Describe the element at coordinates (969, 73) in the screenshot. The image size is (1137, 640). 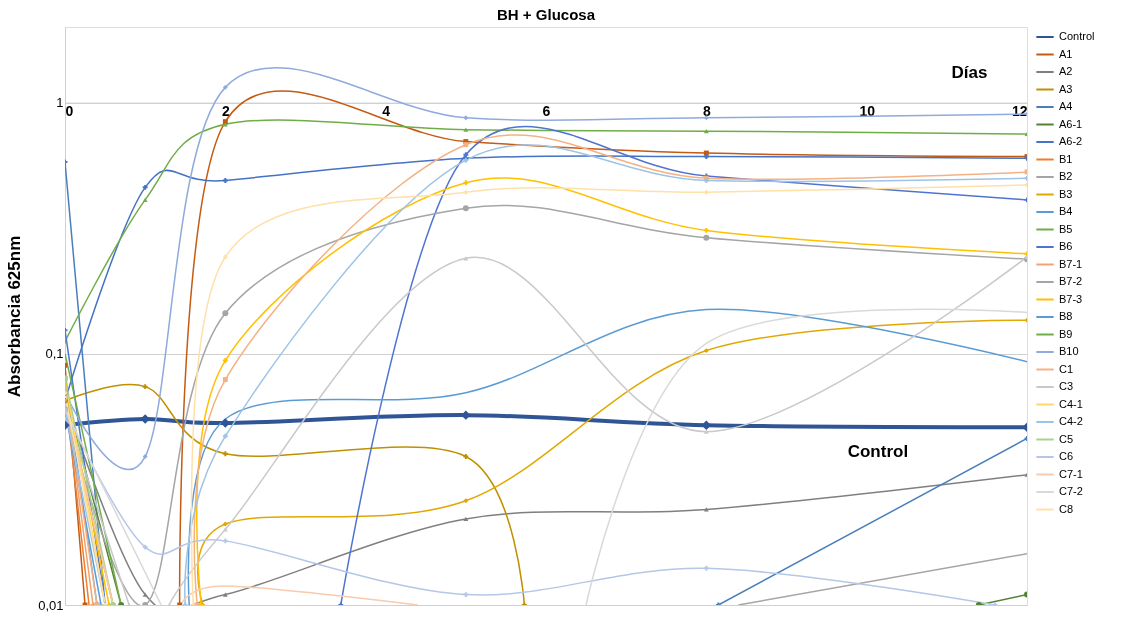
I see `x-axis-title: Días` at that location.